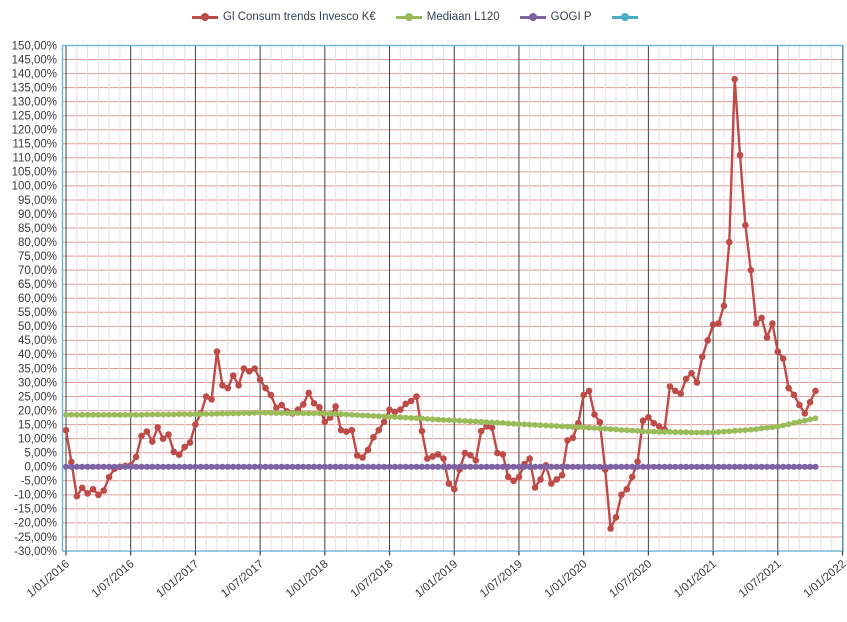  What do you see at coordinates (35, 496) in the screenshot?
I see `y-tick-label: -10,00%` at bounding box center [35, 496].